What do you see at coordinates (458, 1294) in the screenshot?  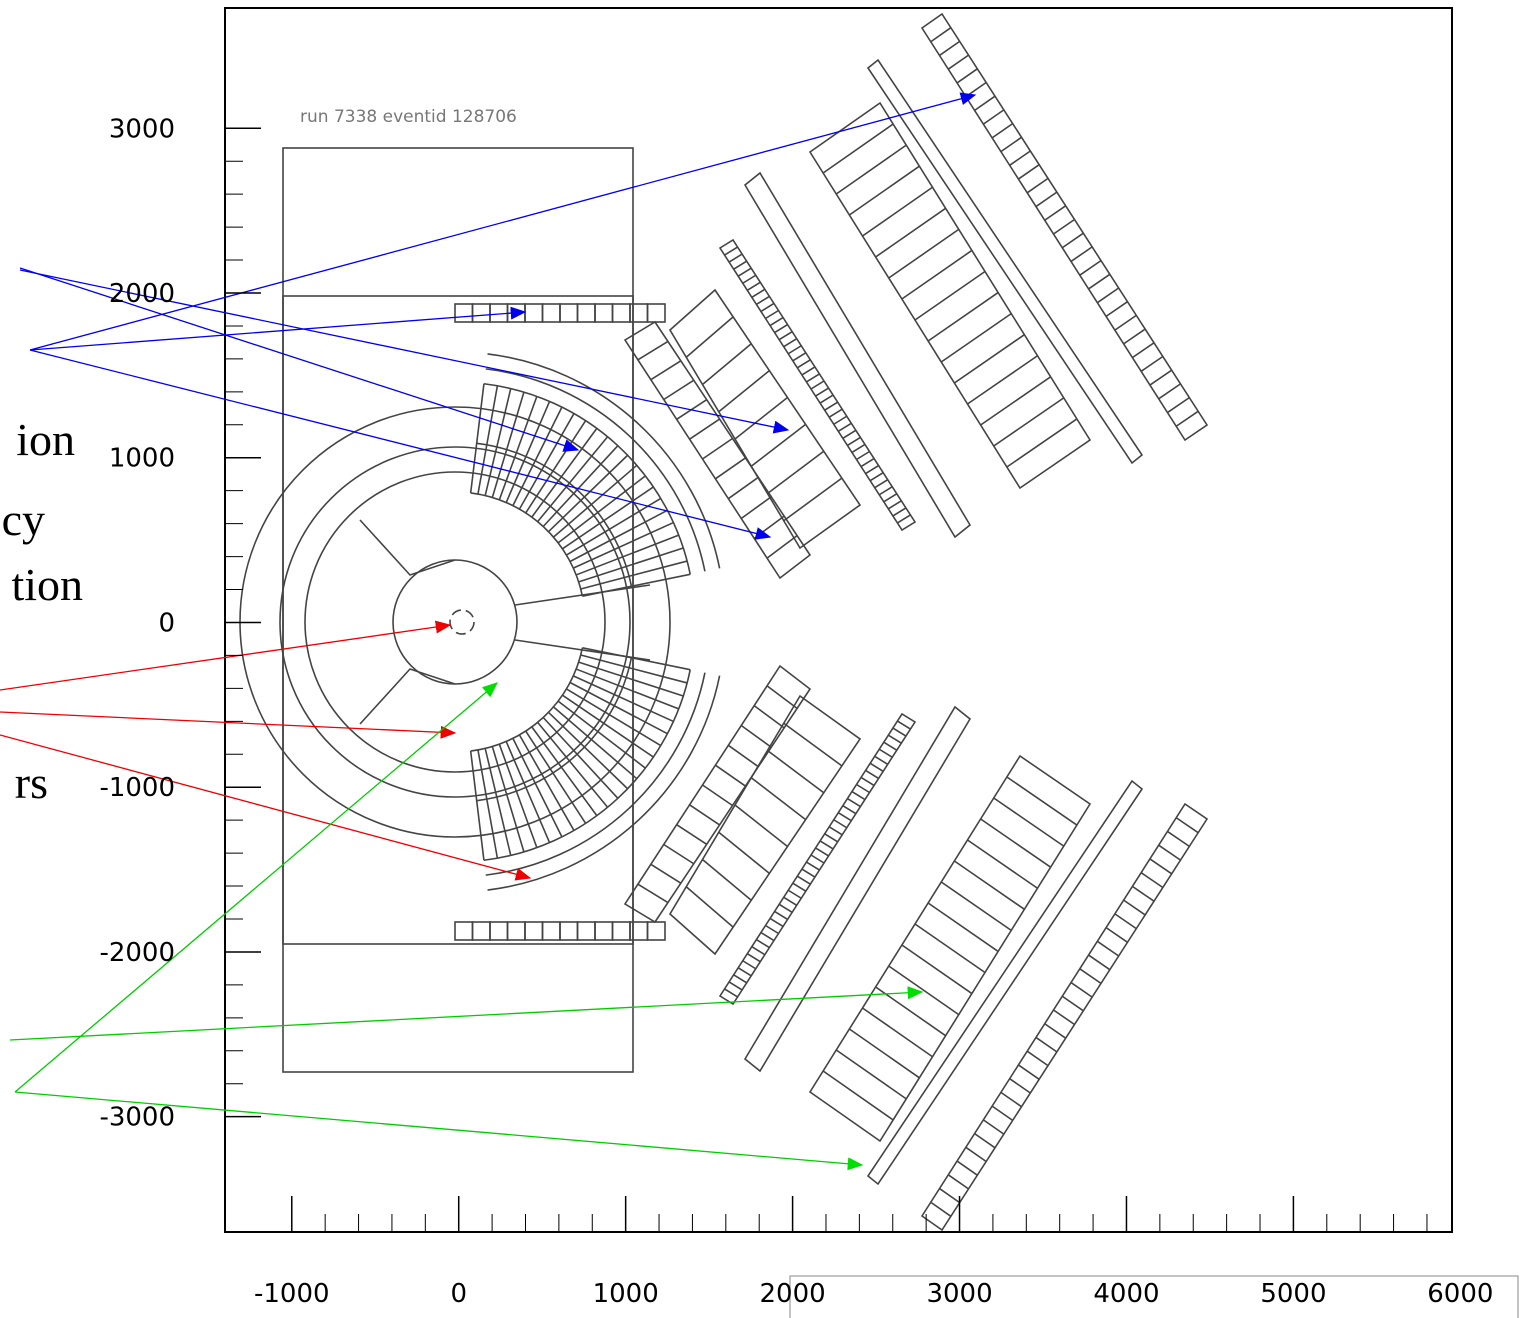 I see `x-tick-label: 0` at bounding box center [458, 1294].